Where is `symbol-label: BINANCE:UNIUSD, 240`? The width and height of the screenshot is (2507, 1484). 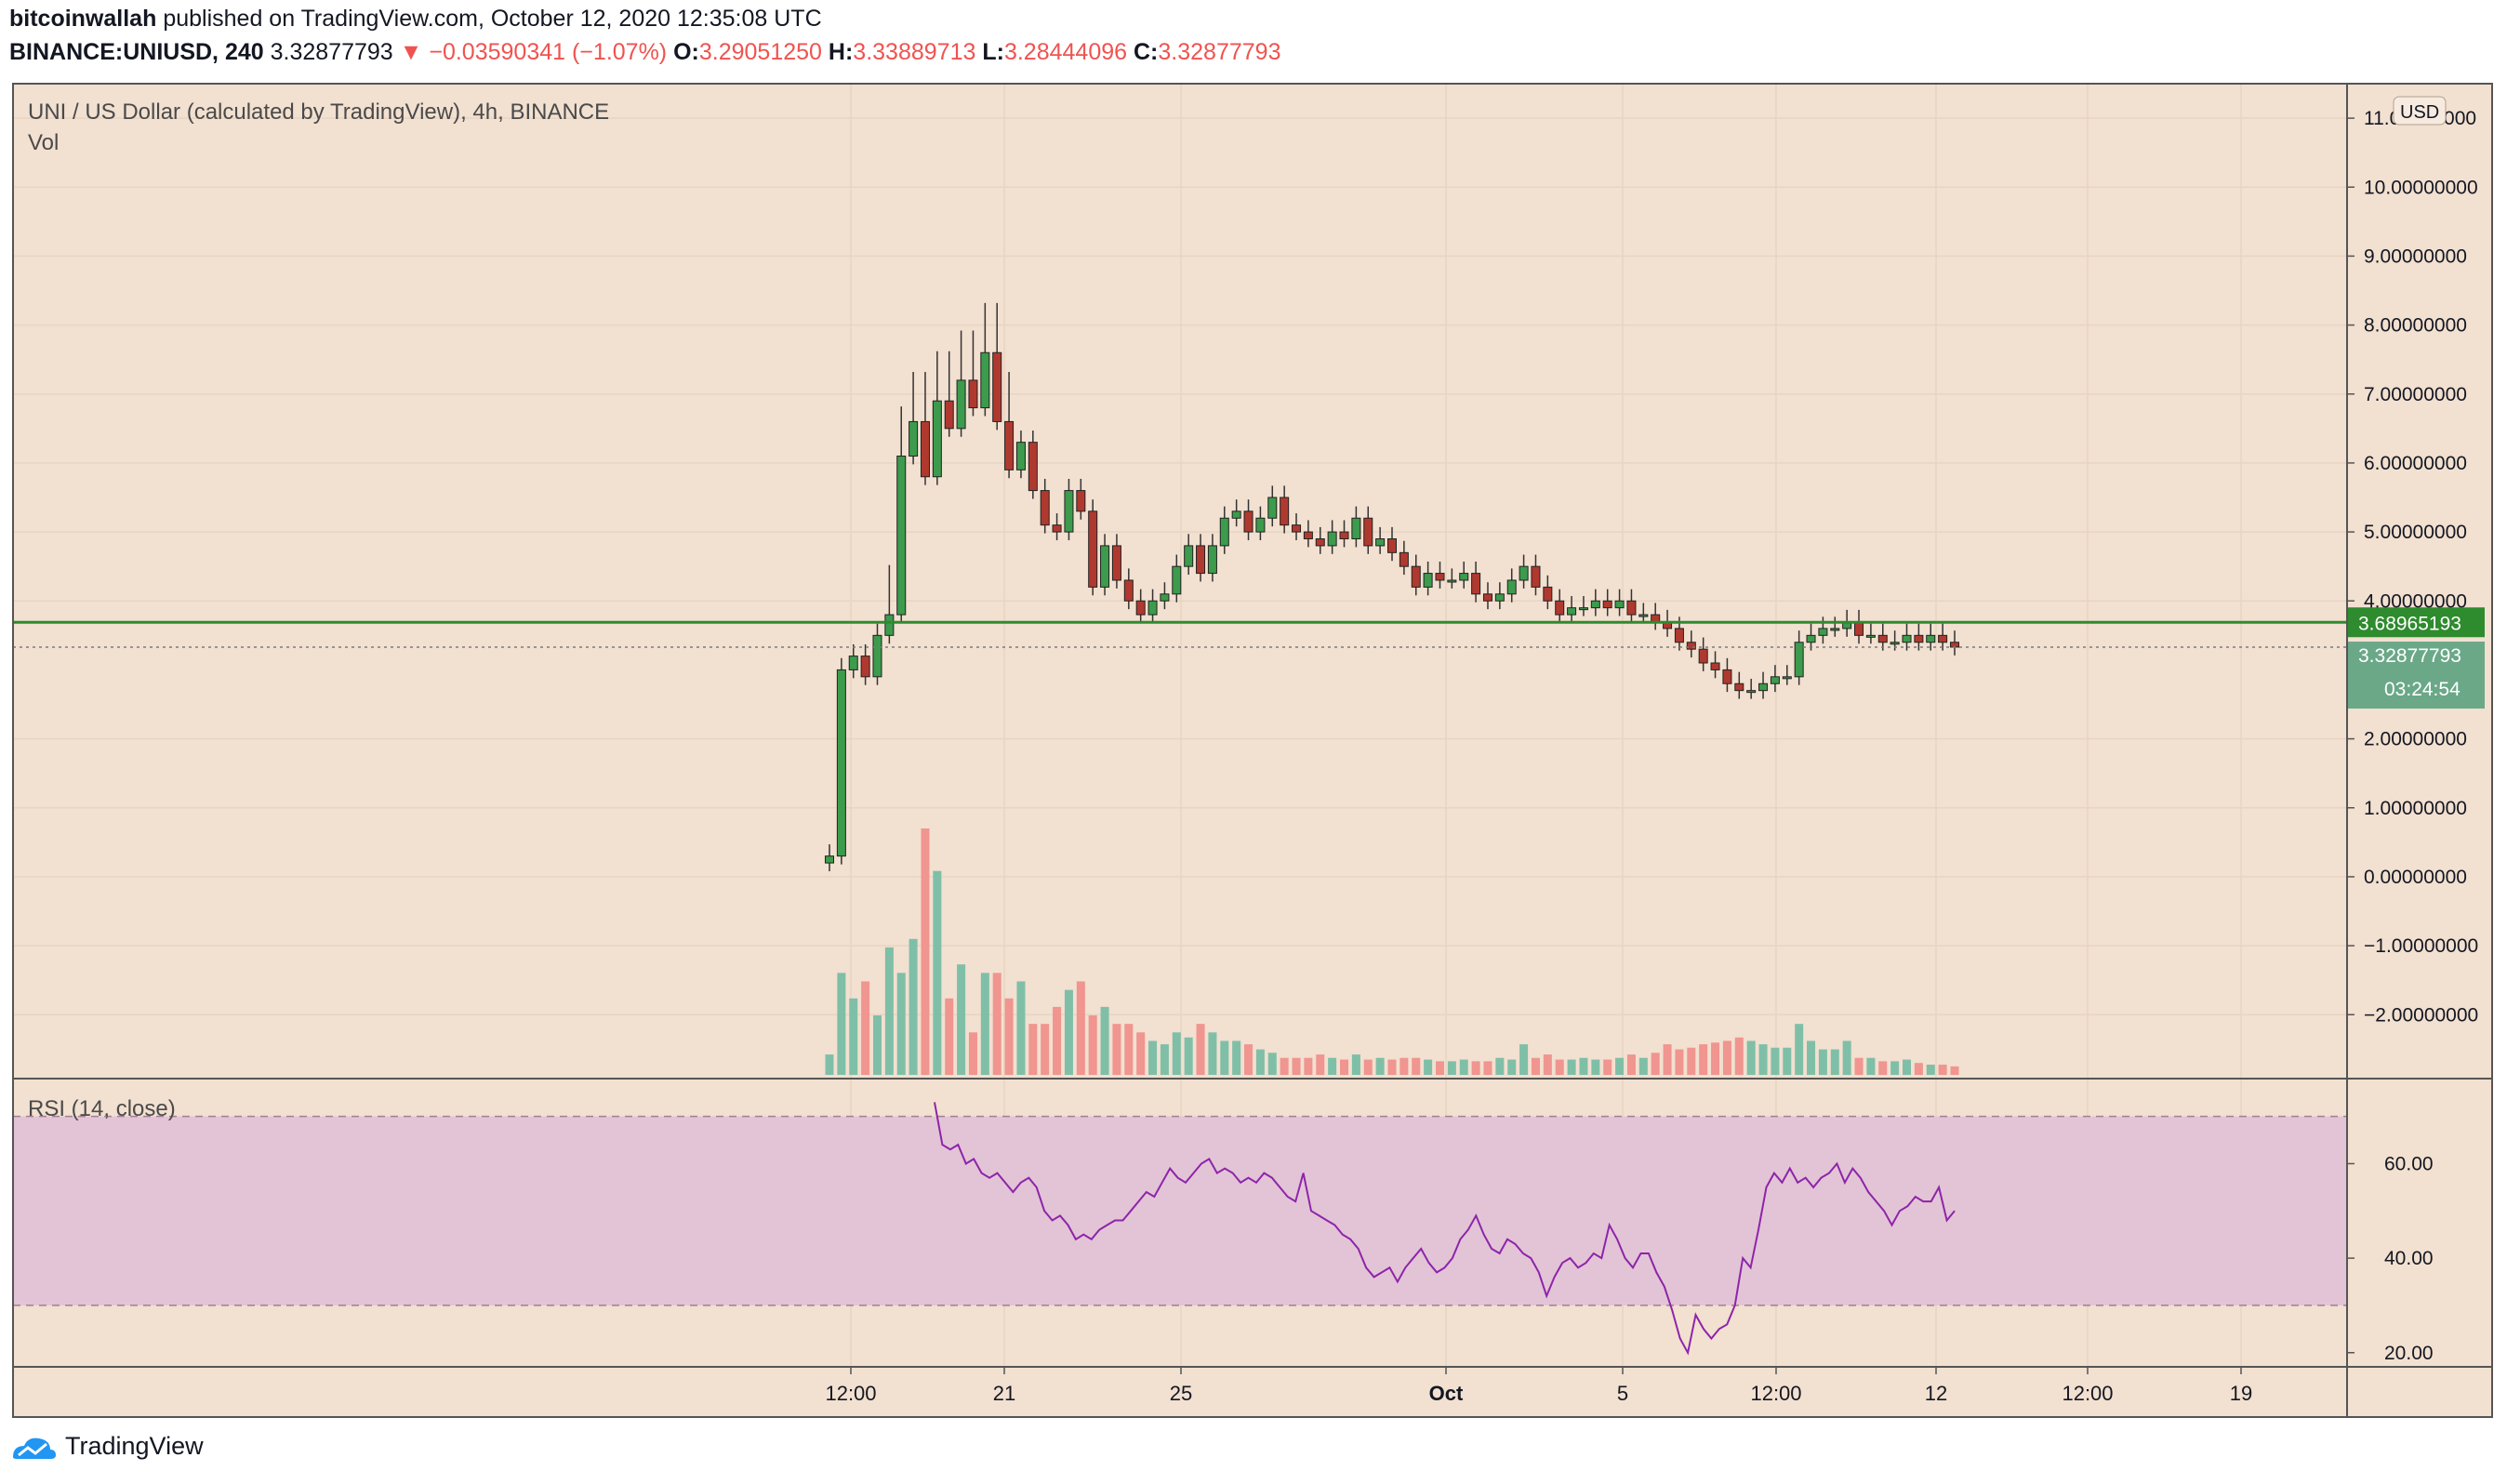
symbol-label: BINANCE:UNIUSD, 240 is located at coordinates (136, 52).